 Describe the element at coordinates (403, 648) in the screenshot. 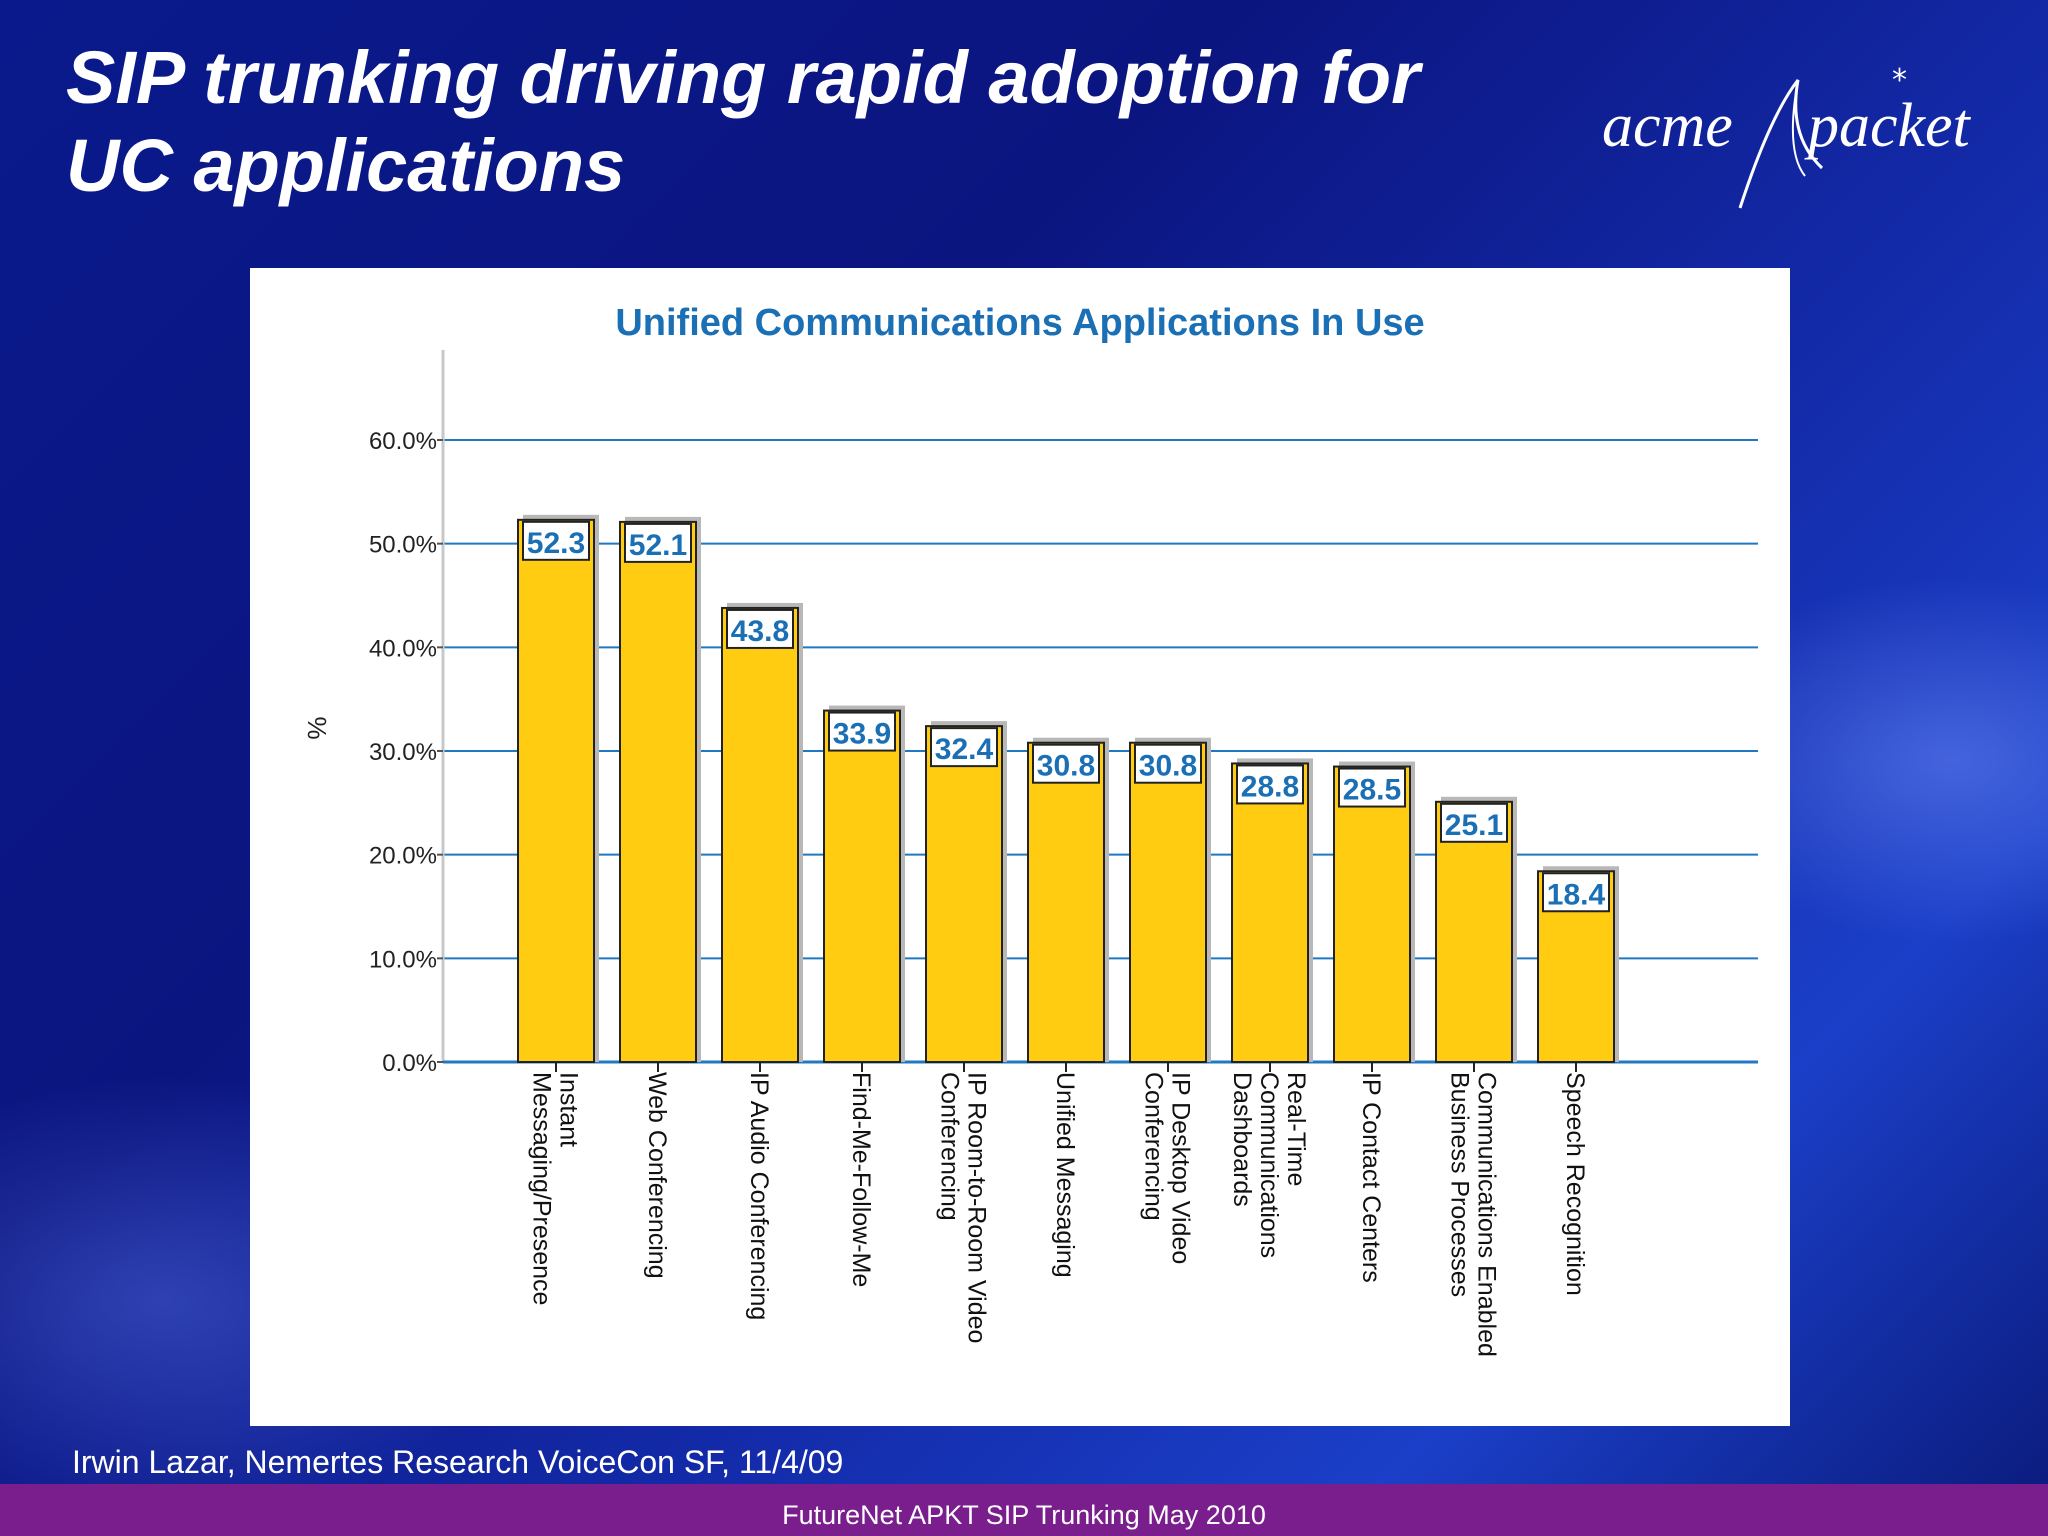

I see `y-tick-label: 40.0%` at that location.